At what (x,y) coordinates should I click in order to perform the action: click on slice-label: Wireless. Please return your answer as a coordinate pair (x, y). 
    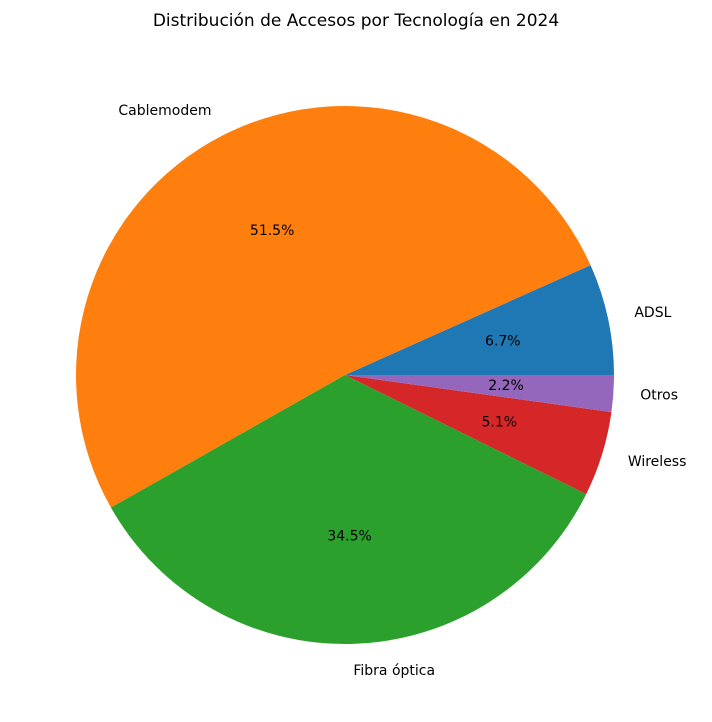
    Looking at the image, I should click on (657, 462).